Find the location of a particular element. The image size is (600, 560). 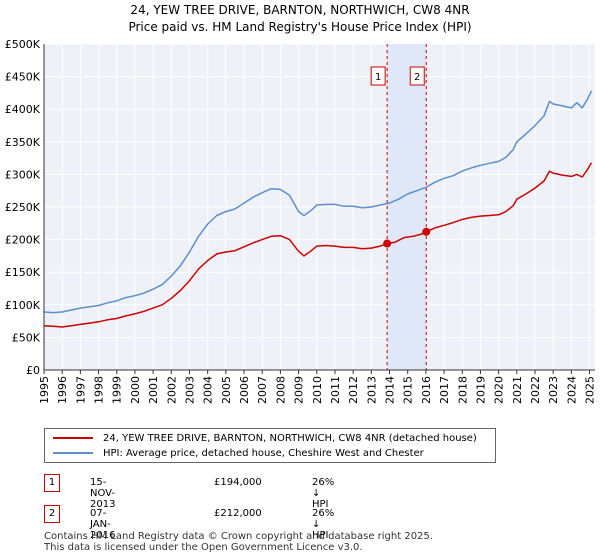

x-tick-label: 2000 is located at coordinates (135, 390).